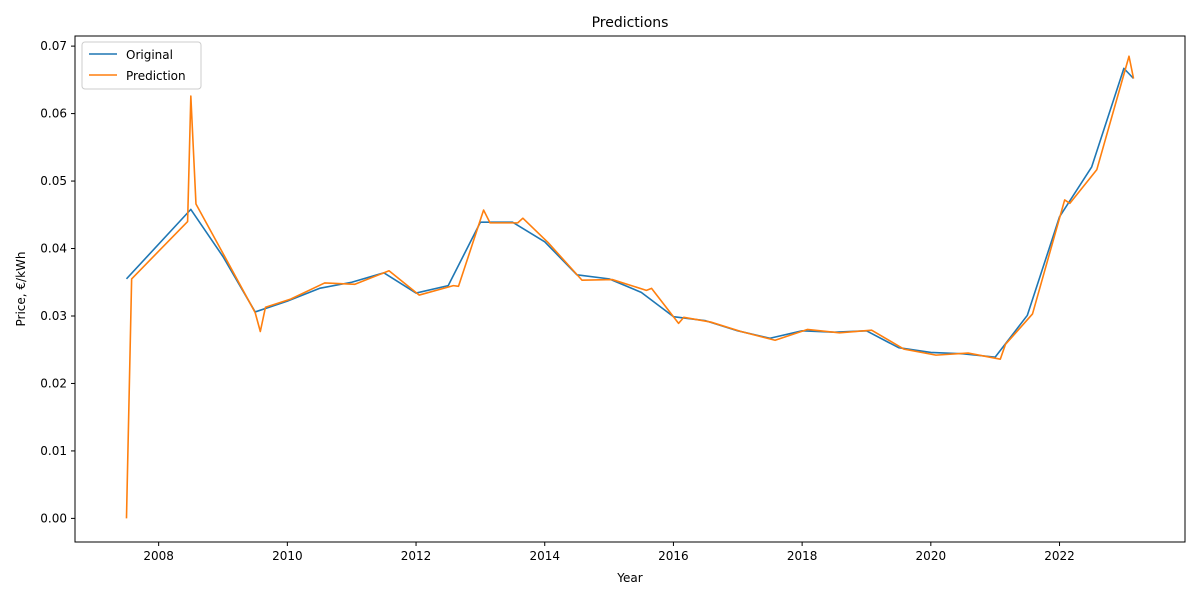 The image size is (1200, 604). I want to click on legend-label-prediction: Prediction, so click(156, 76).